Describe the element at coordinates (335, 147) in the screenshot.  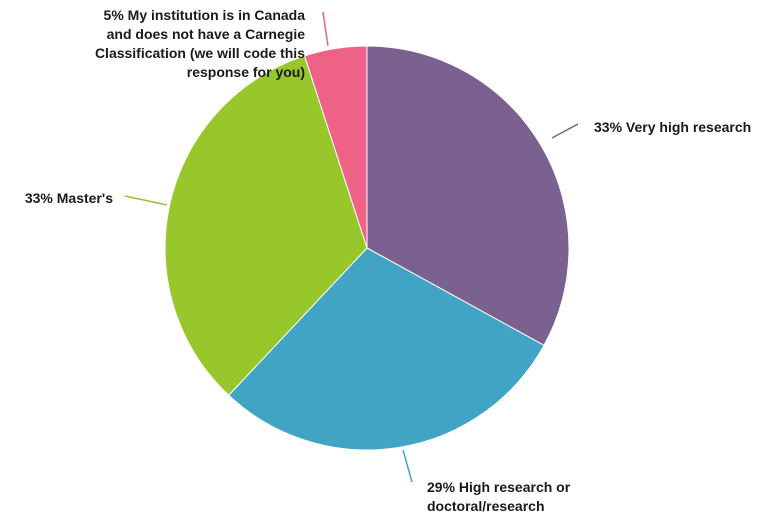
I see `pie-slice` at that location.